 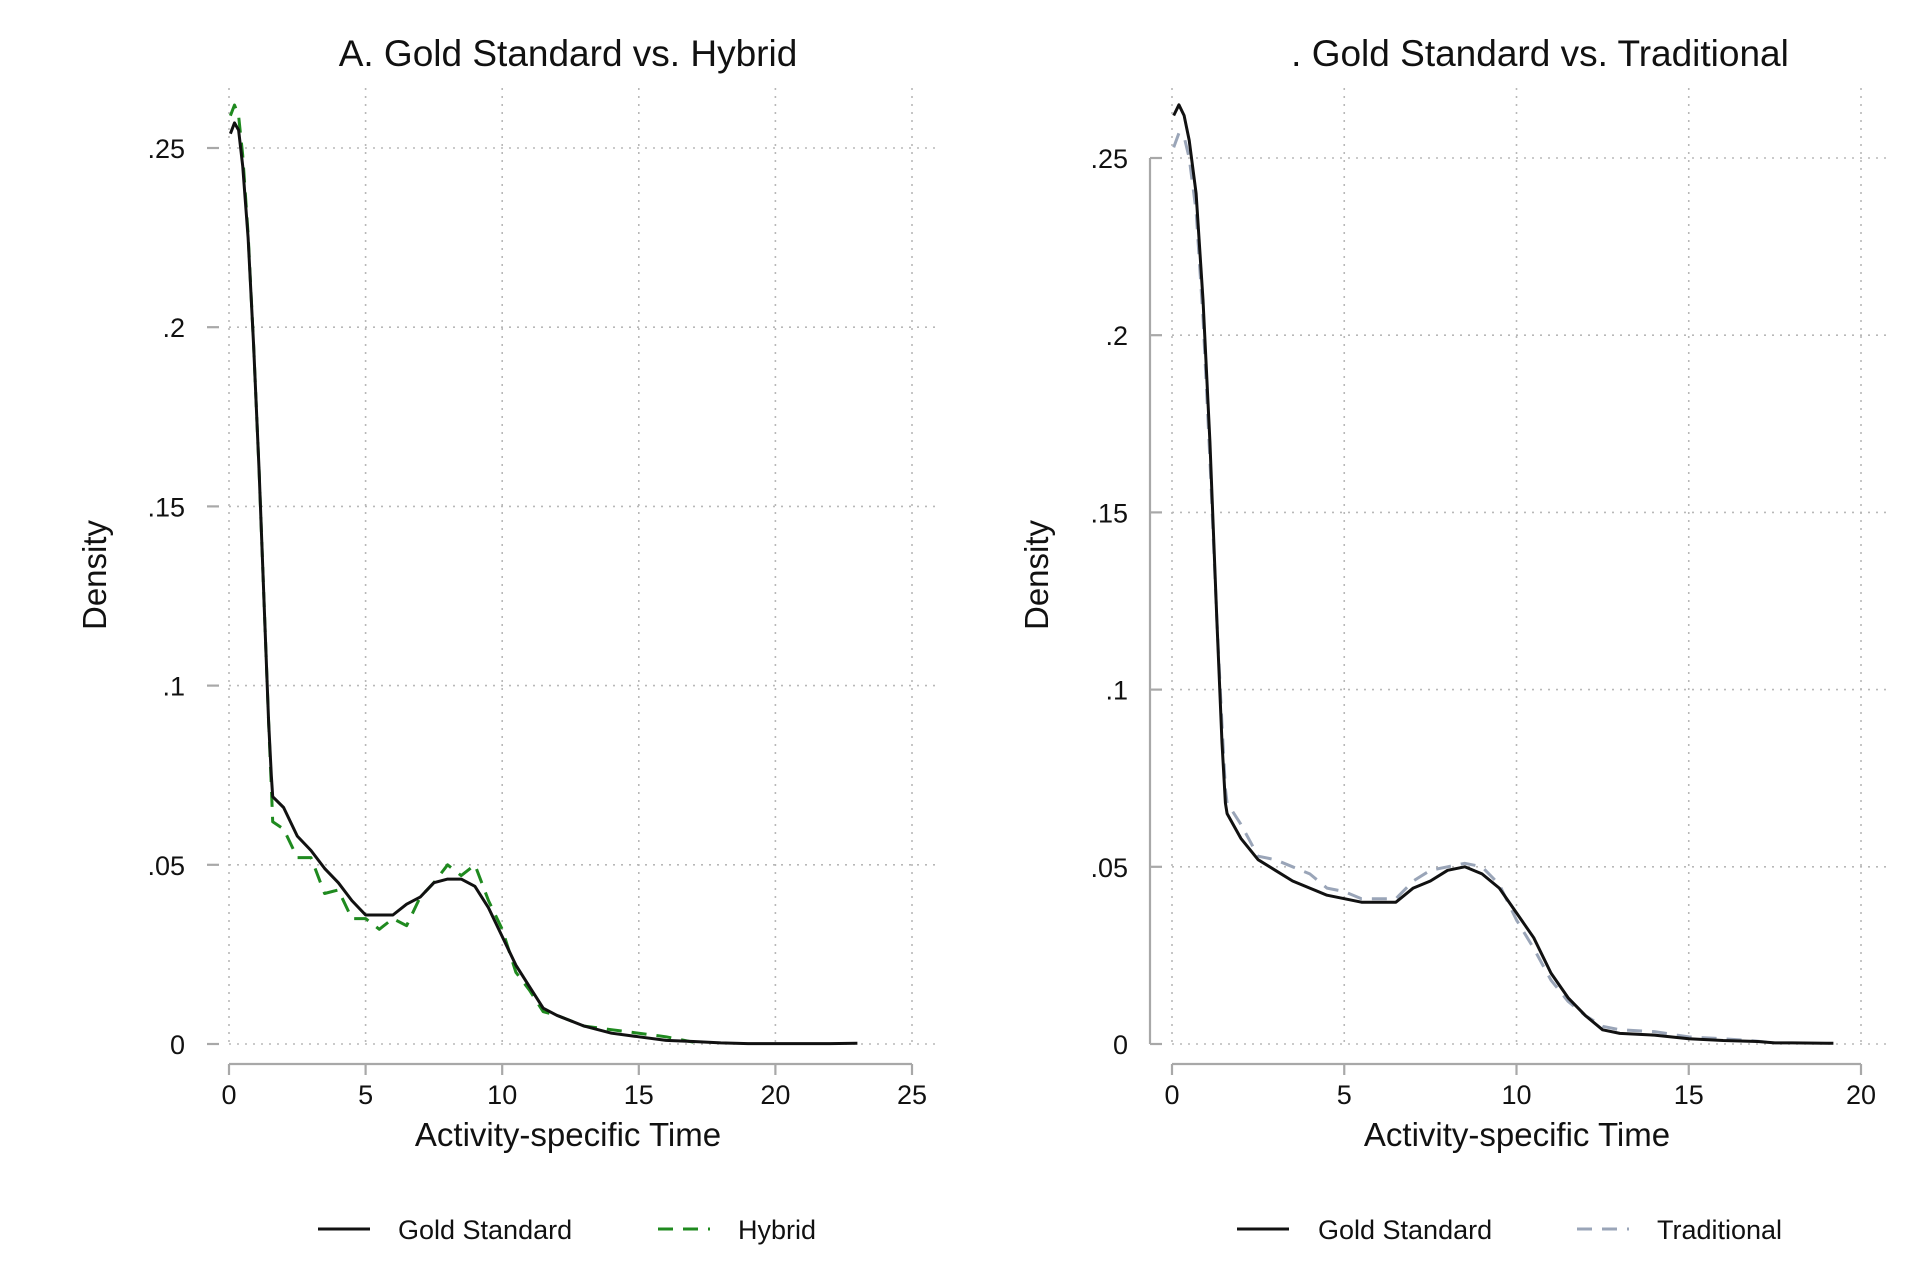 I want to click on legend-label-hybrid: Hybrid, so click(x=777, y=1230).